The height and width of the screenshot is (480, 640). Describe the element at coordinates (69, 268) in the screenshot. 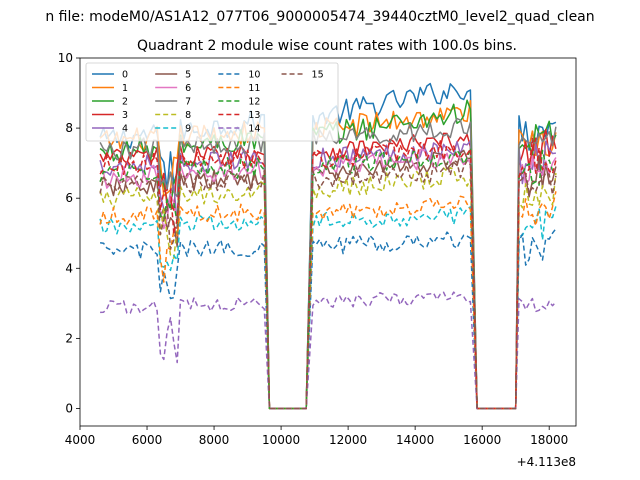

I see `y-tick-label: 4` at that location.